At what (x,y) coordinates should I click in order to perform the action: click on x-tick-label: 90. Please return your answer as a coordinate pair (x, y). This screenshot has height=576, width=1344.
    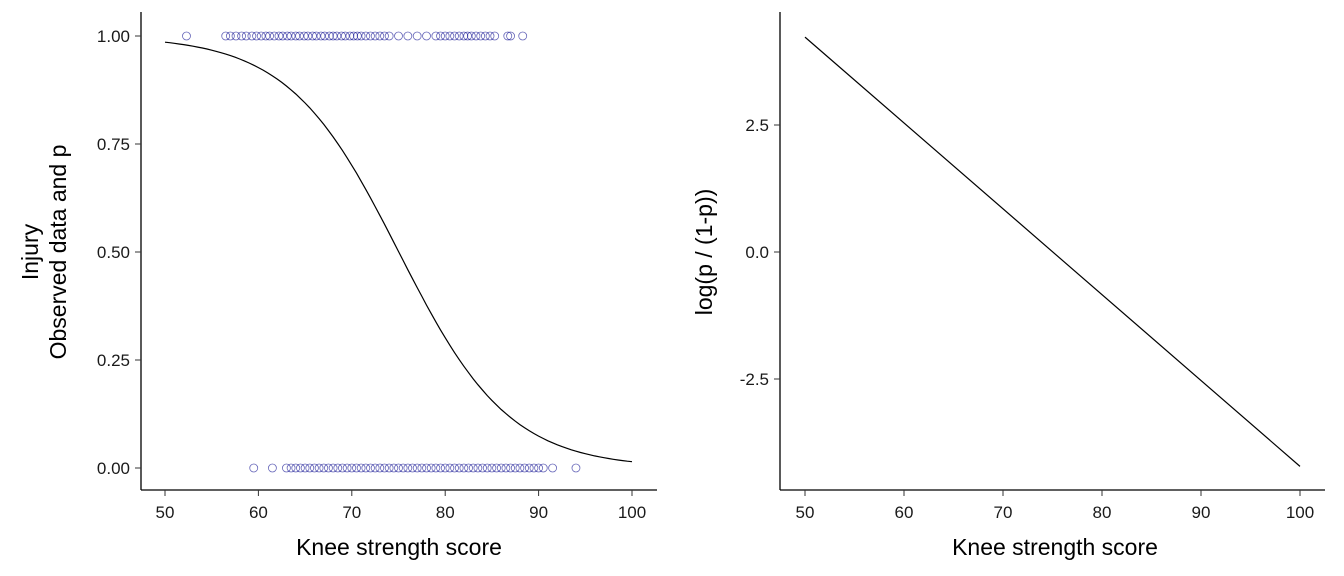
    Looking at the image, I should click on (1201, 512).